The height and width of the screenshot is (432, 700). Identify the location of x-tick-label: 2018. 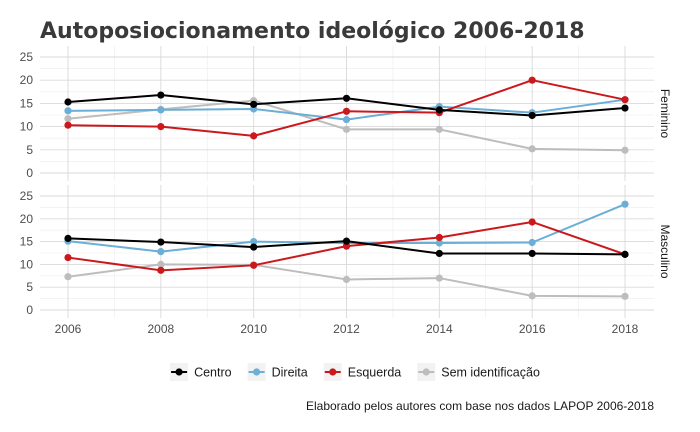
(625, 329).